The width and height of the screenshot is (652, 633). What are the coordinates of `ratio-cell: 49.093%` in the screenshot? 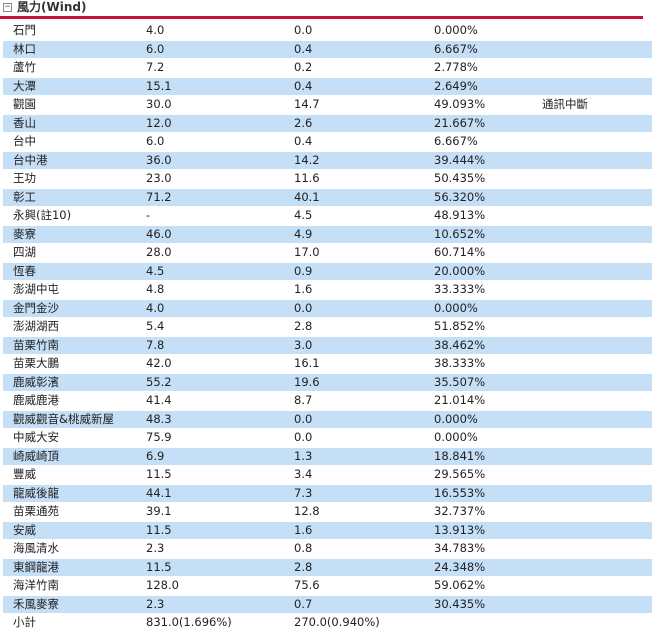 It's located at (488, 105).